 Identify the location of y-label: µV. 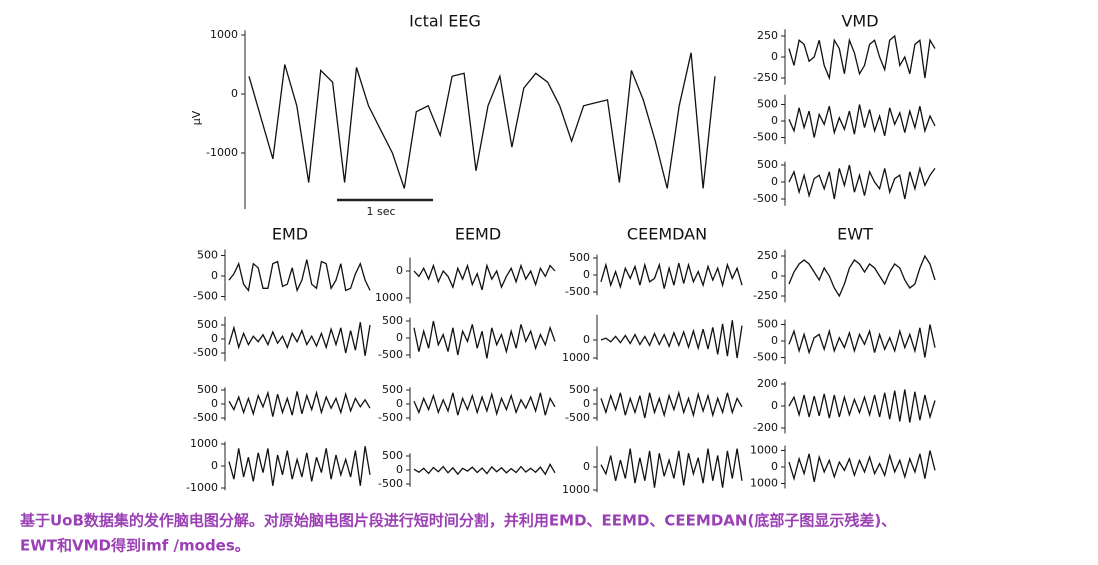
(196, 117).